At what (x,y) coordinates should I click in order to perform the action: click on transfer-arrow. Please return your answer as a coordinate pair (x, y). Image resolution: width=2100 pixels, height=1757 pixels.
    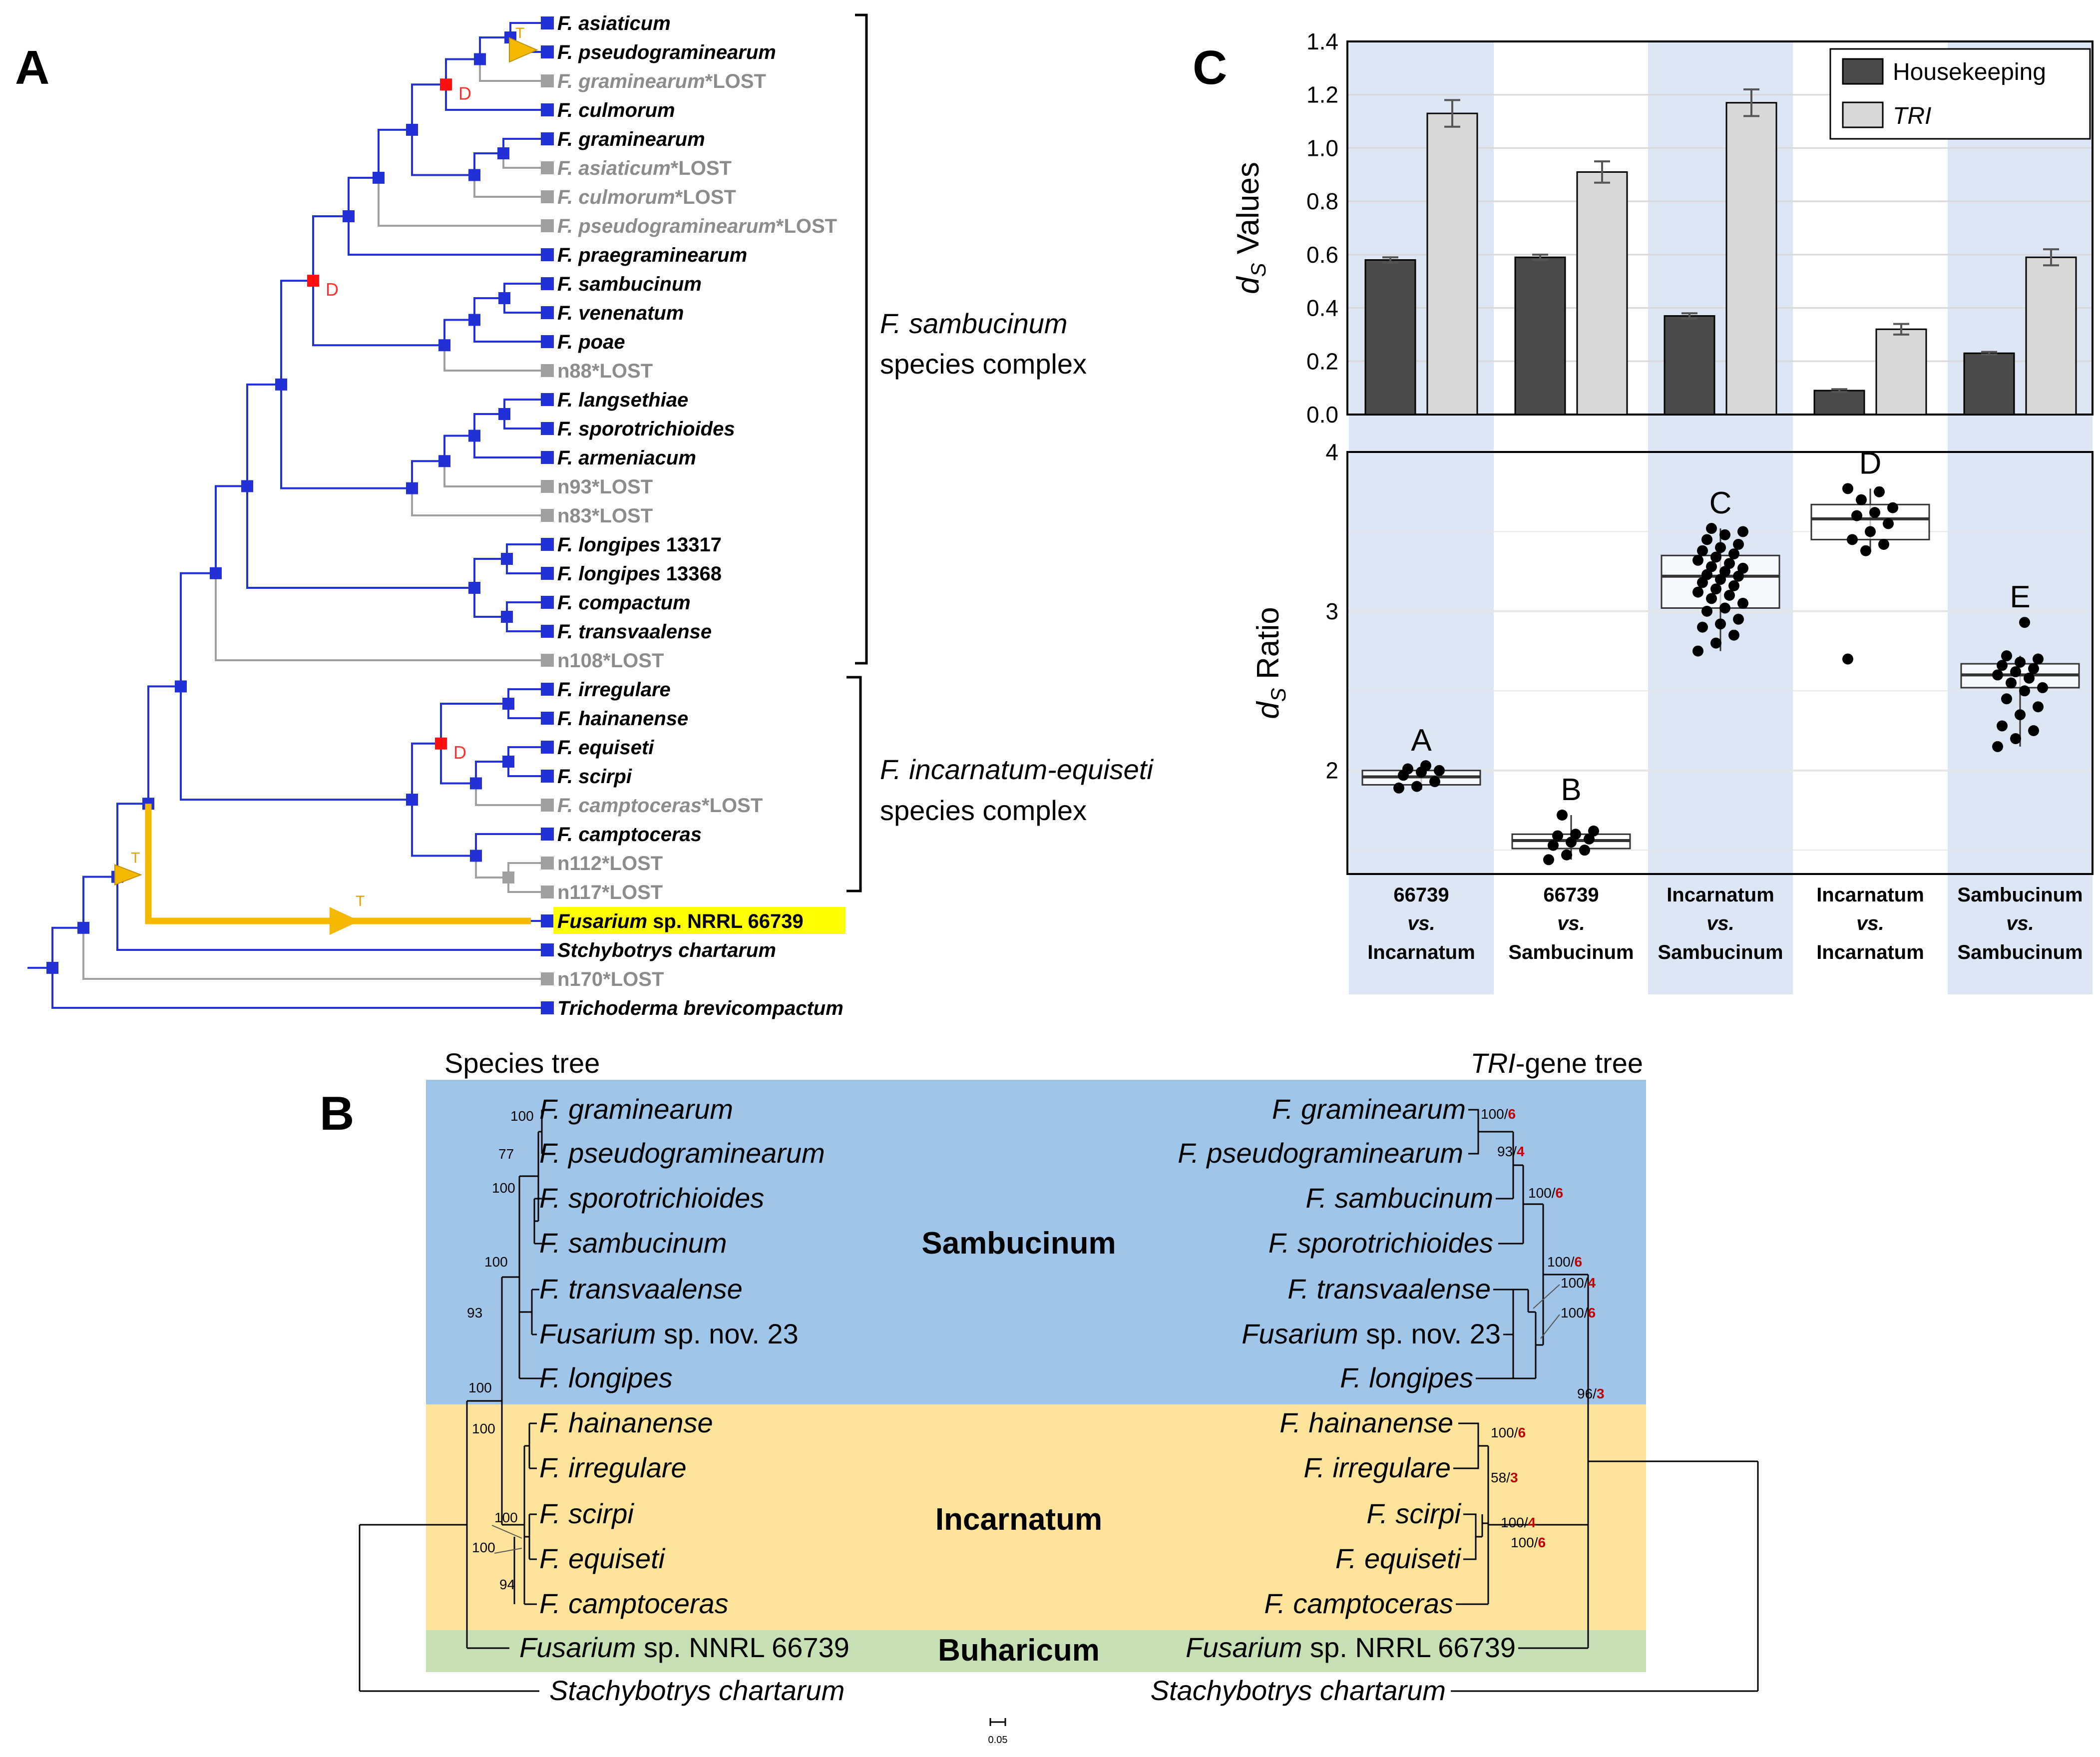
    Looking at the image, I should click on (128, 875).